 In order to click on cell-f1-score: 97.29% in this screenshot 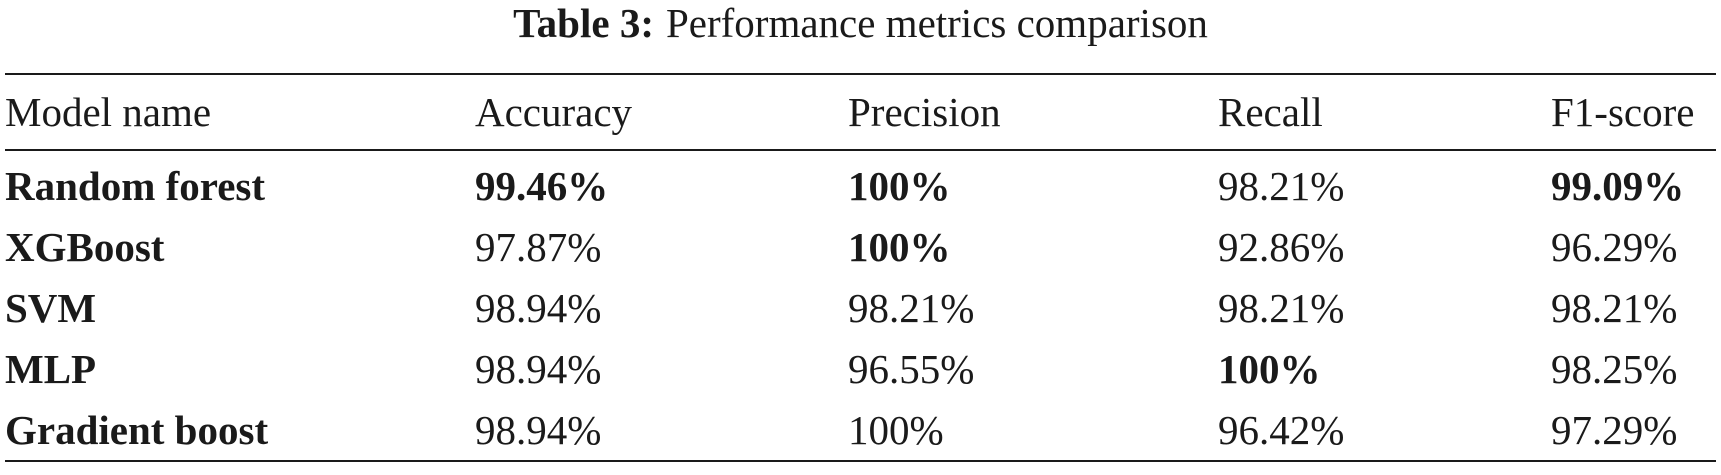, I will do `click(1614, 429)`.